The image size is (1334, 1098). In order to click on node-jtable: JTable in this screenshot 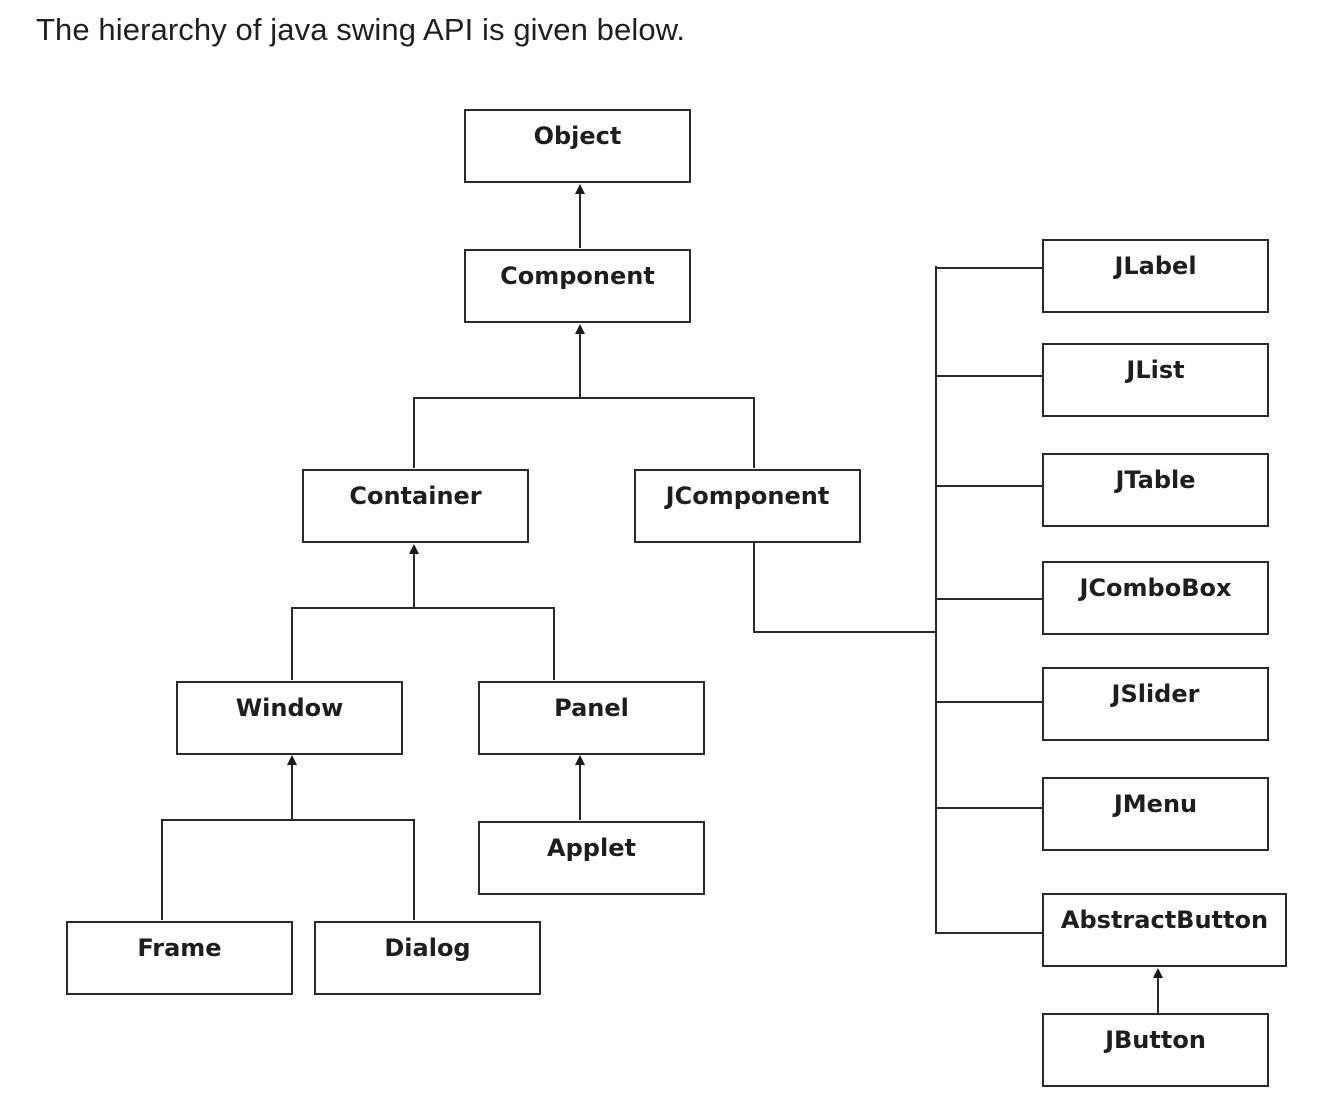, I will do `click(1155, 490)`.